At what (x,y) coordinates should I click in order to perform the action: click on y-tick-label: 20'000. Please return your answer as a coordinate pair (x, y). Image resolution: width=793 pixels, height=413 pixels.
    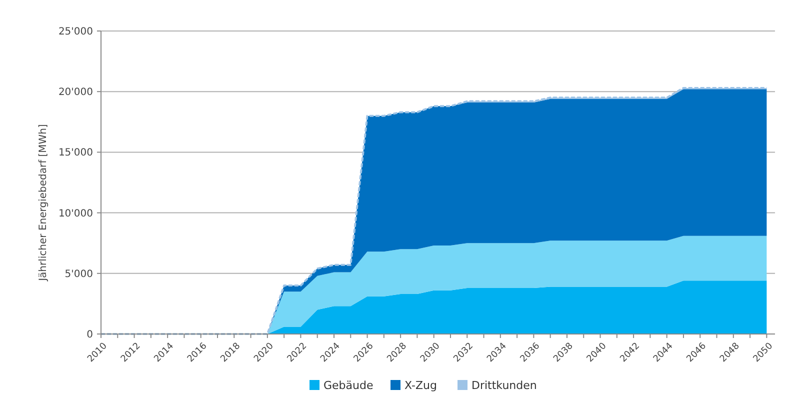
    Looking at the image, I should click on (75, 92).